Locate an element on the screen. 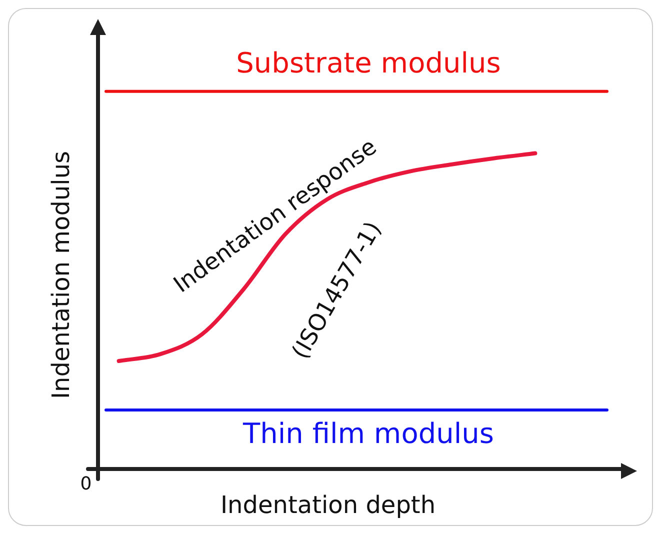 The height and width of the screenshot is (534, 663). ref-line-label: Thin film modulus is located at coordinates (368, 433).